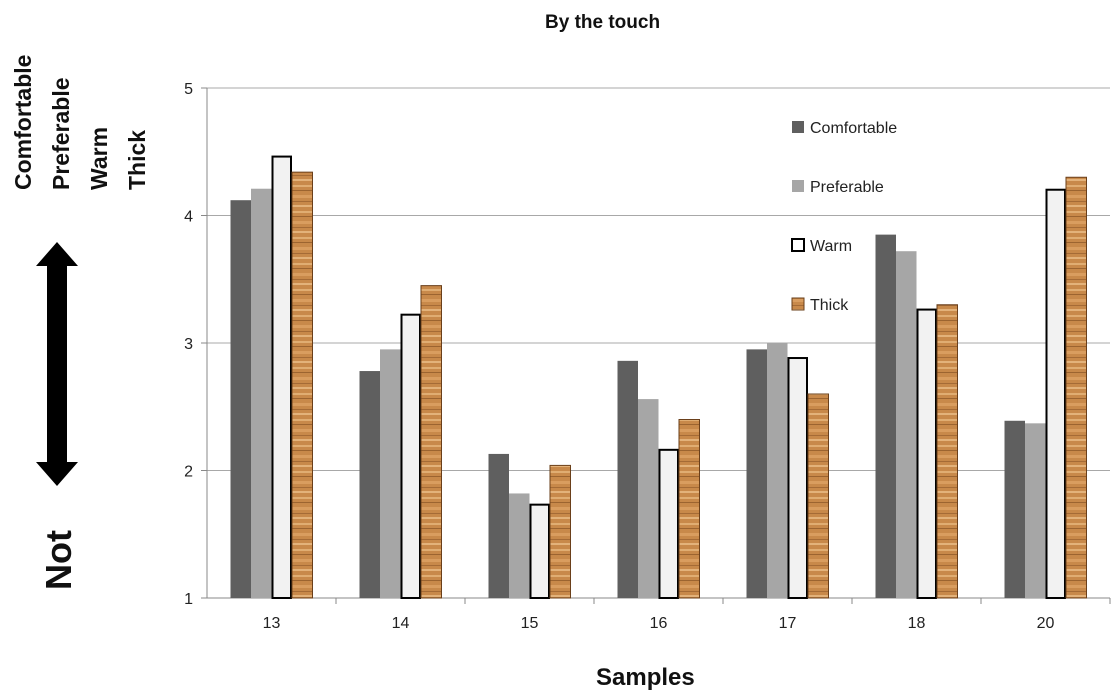  What do you see at coordinates (188, 89) in the screenshot?
I see `y-tick-label: 5` at bounding box center [188, 89].